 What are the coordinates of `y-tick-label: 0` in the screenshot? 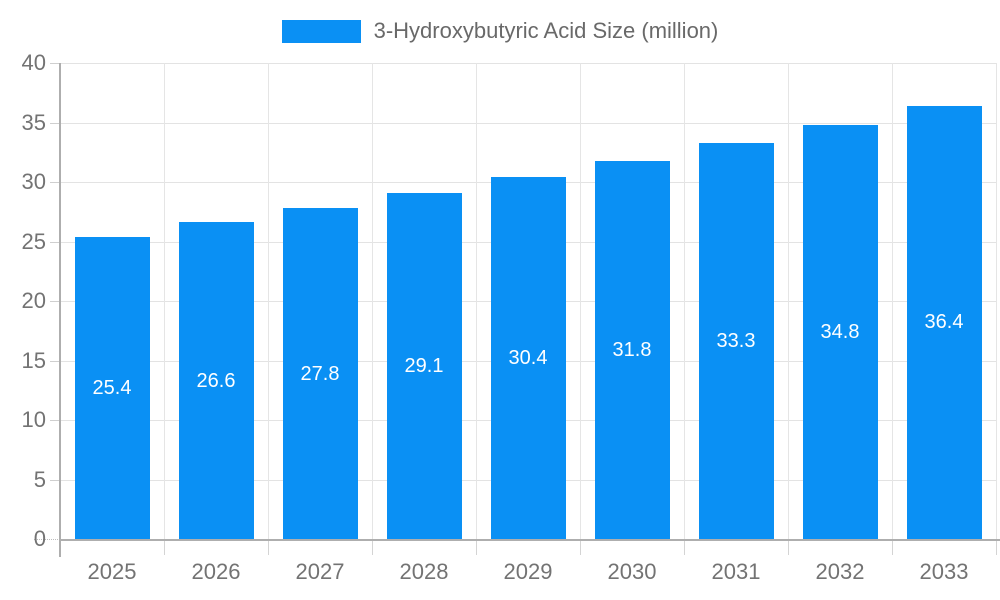 It's located at (39, 538).